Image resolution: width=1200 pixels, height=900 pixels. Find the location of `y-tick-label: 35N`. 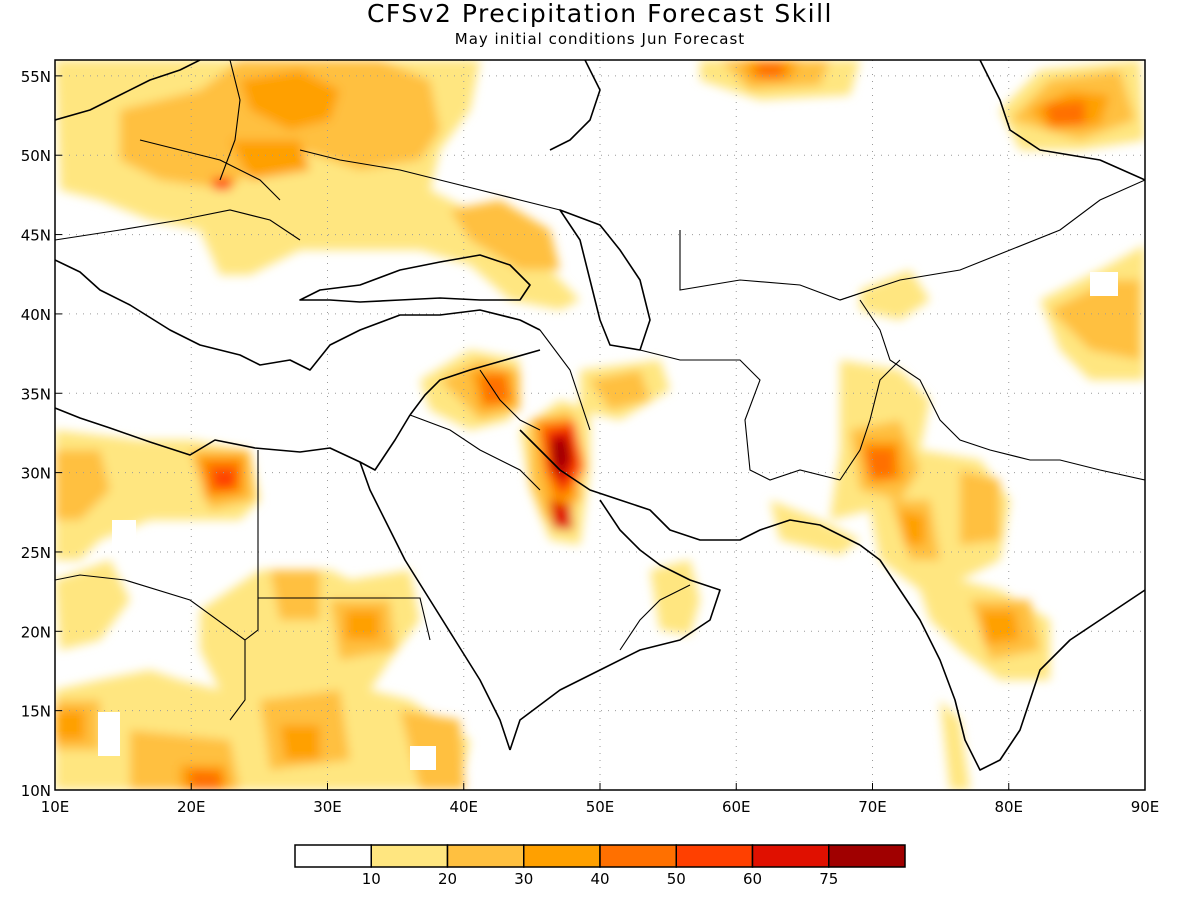

y-tick-label: 35N is located at coordinates (36, 394).